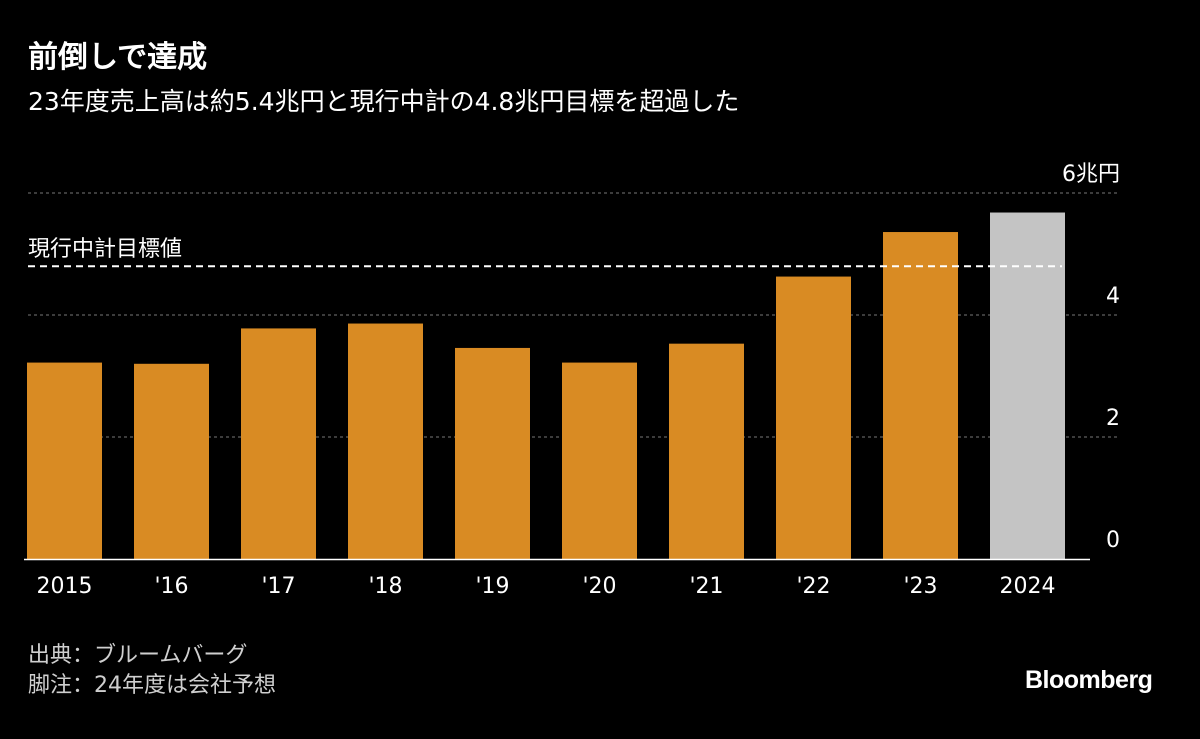 This screenshot has width=1200, height=739. What do you see at coordinates (105, 249) in the screenshot?
I see `target-label: 現行中計目標値` at bounding box center [105, 249].